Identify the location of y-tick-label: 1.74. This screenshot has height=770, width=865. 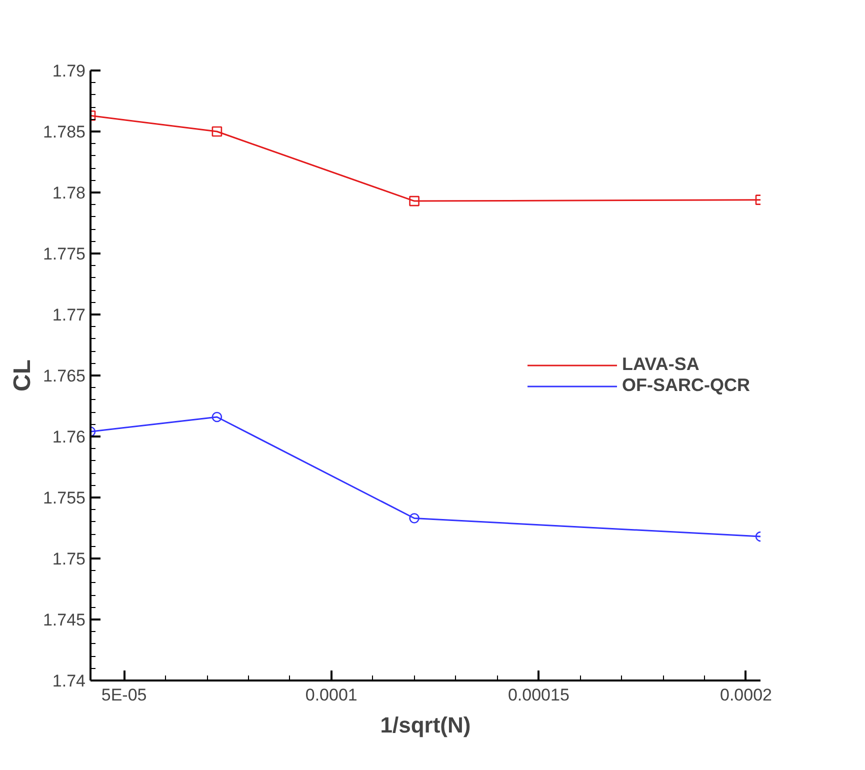
(69, 681).